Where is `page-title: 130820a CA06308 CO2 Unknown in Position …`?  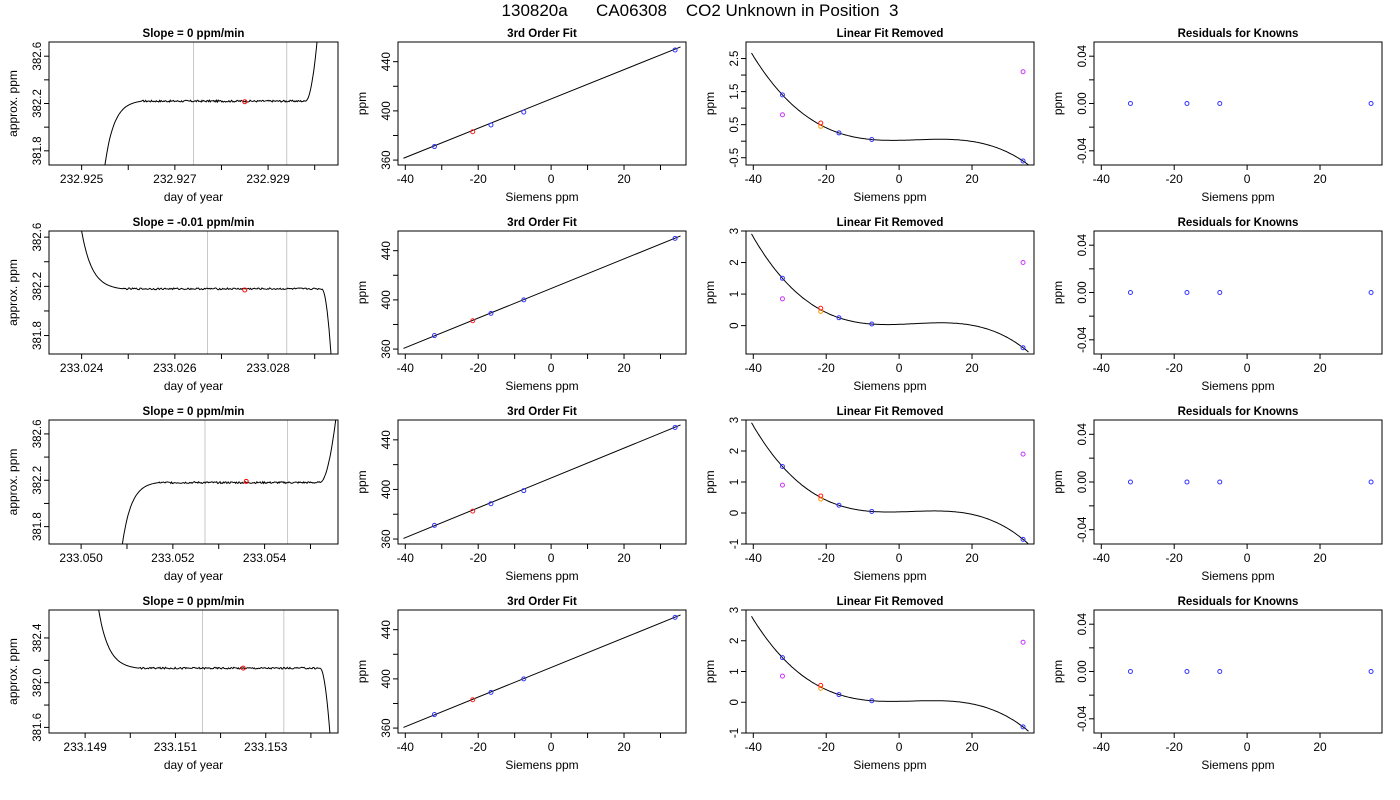
page-title: 130820a CA06308 CO2 Unknown in Position … is located at coordinates (700, 10).